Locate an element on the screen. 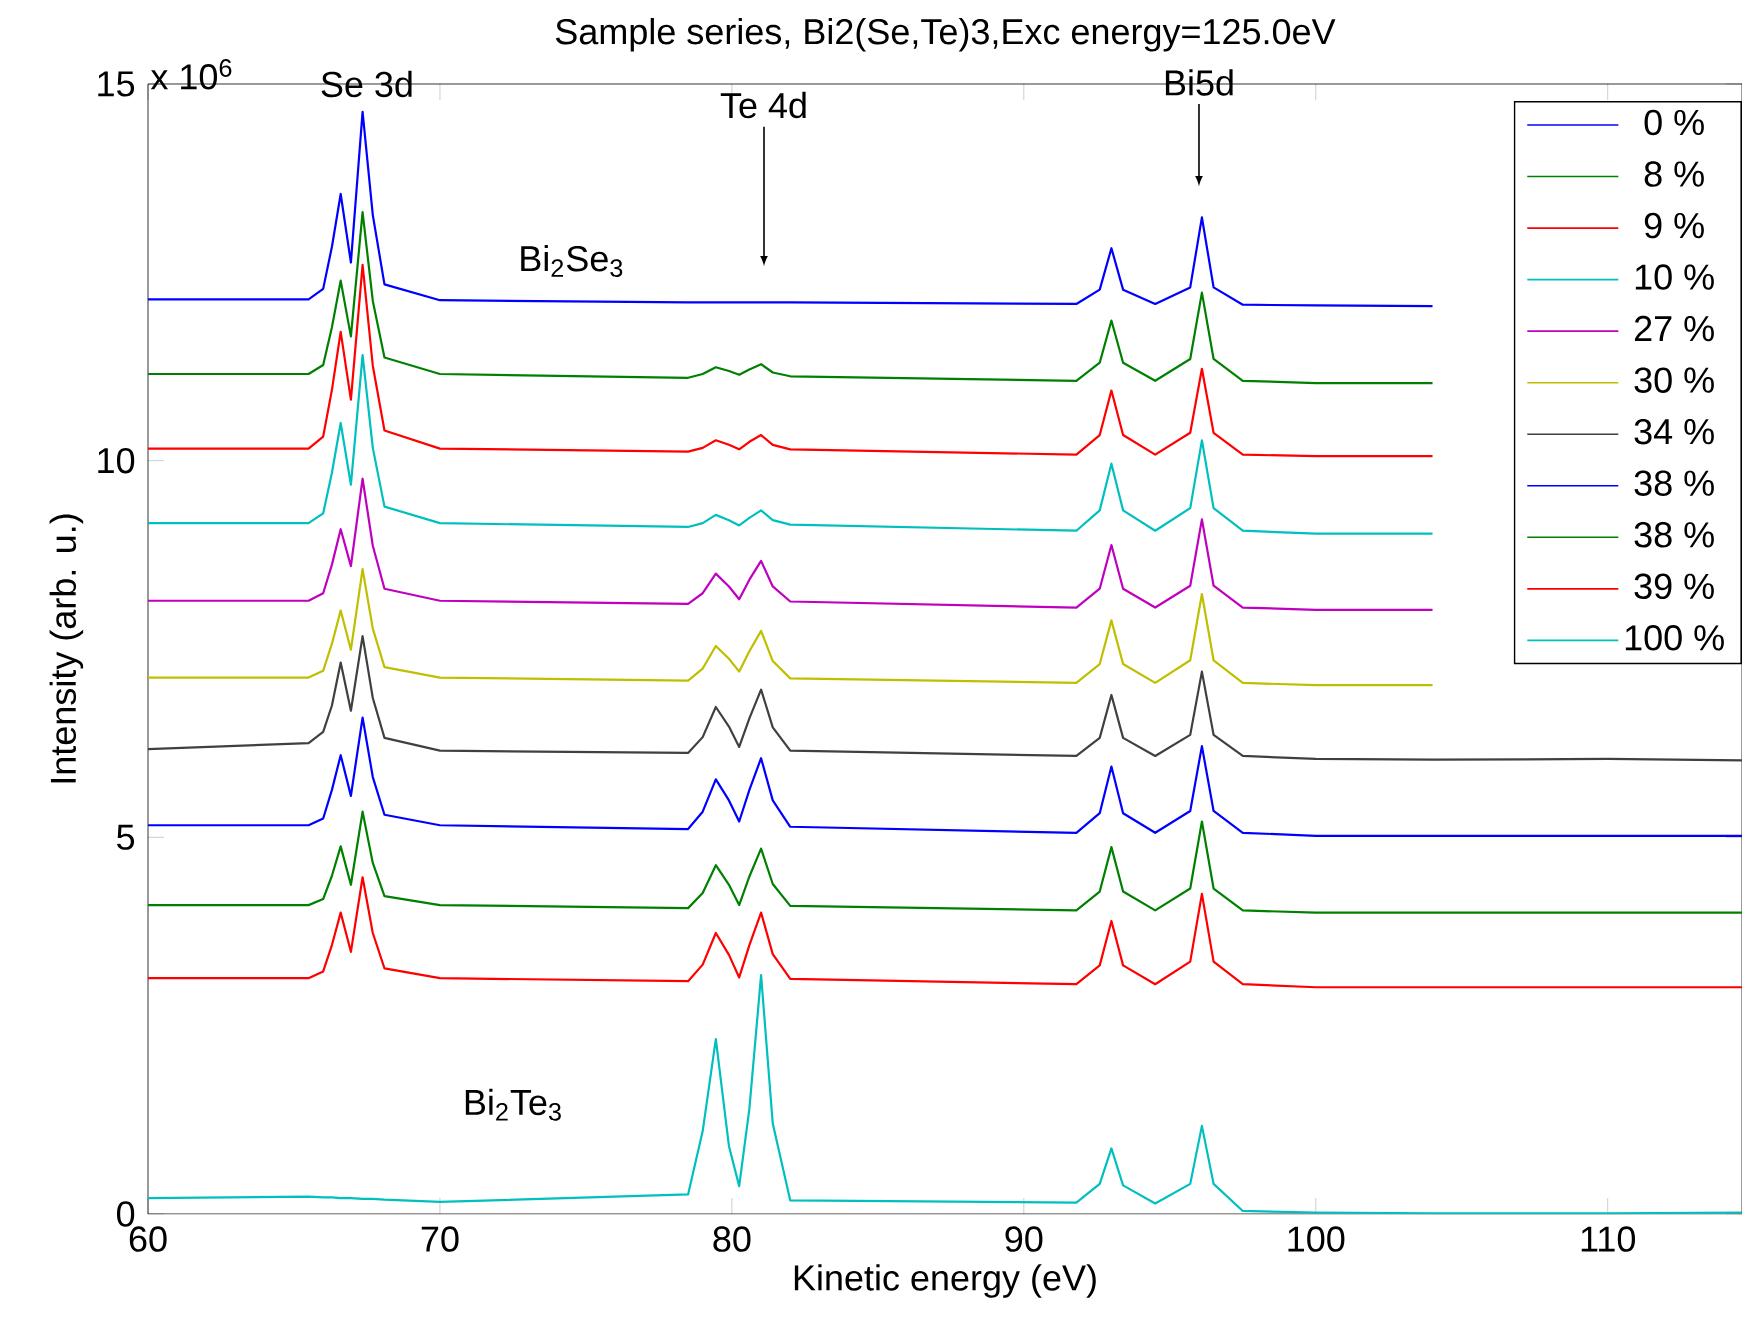 This screenshot has width=1742, height=1327. x-tick-label: 80 is located at coordinates (732, 1239).